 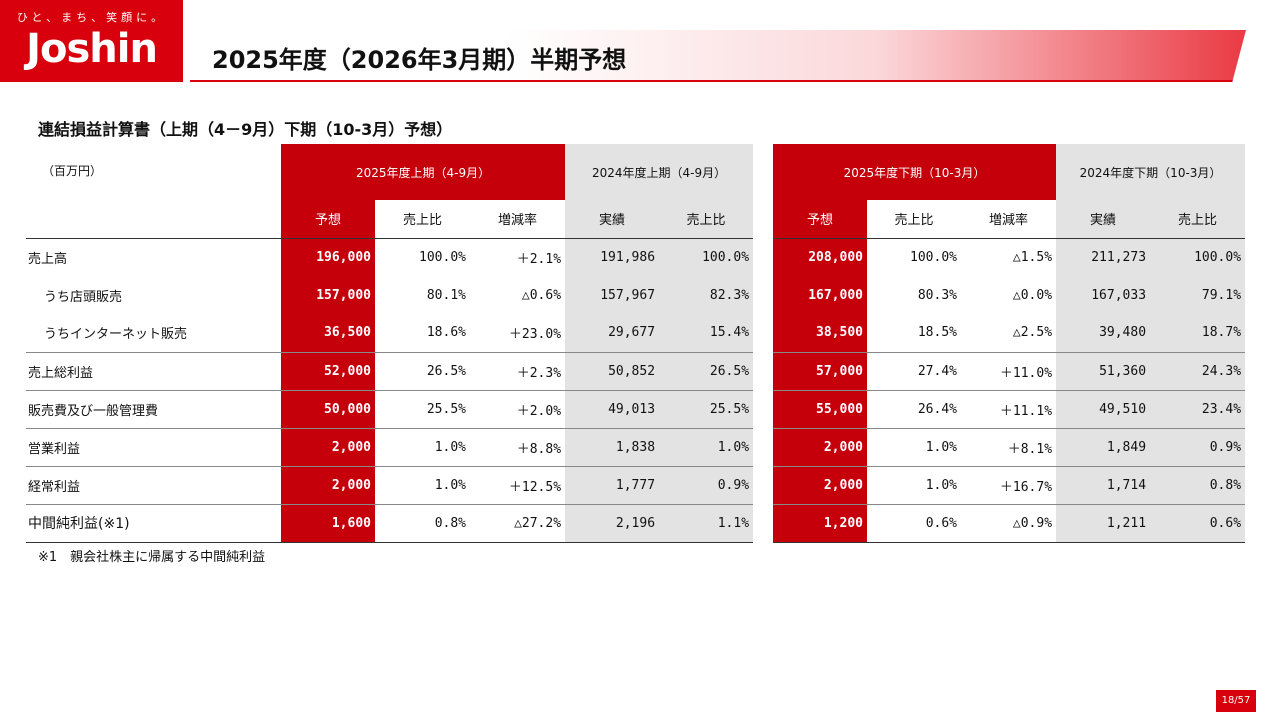 I want to click on table-row: 38,500 18.5% △2.5% 39,480 18.7%, so click(x=1009, y=333).